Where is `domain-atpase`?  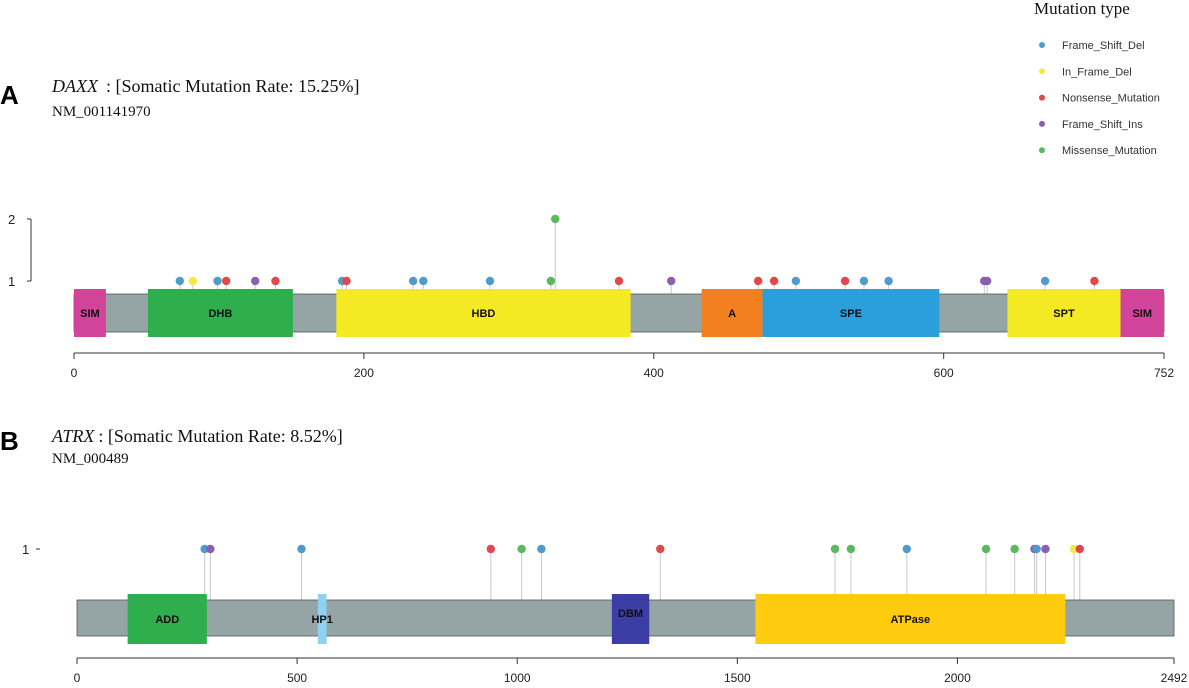 domain-atpase is located at coordinates (910, 619).